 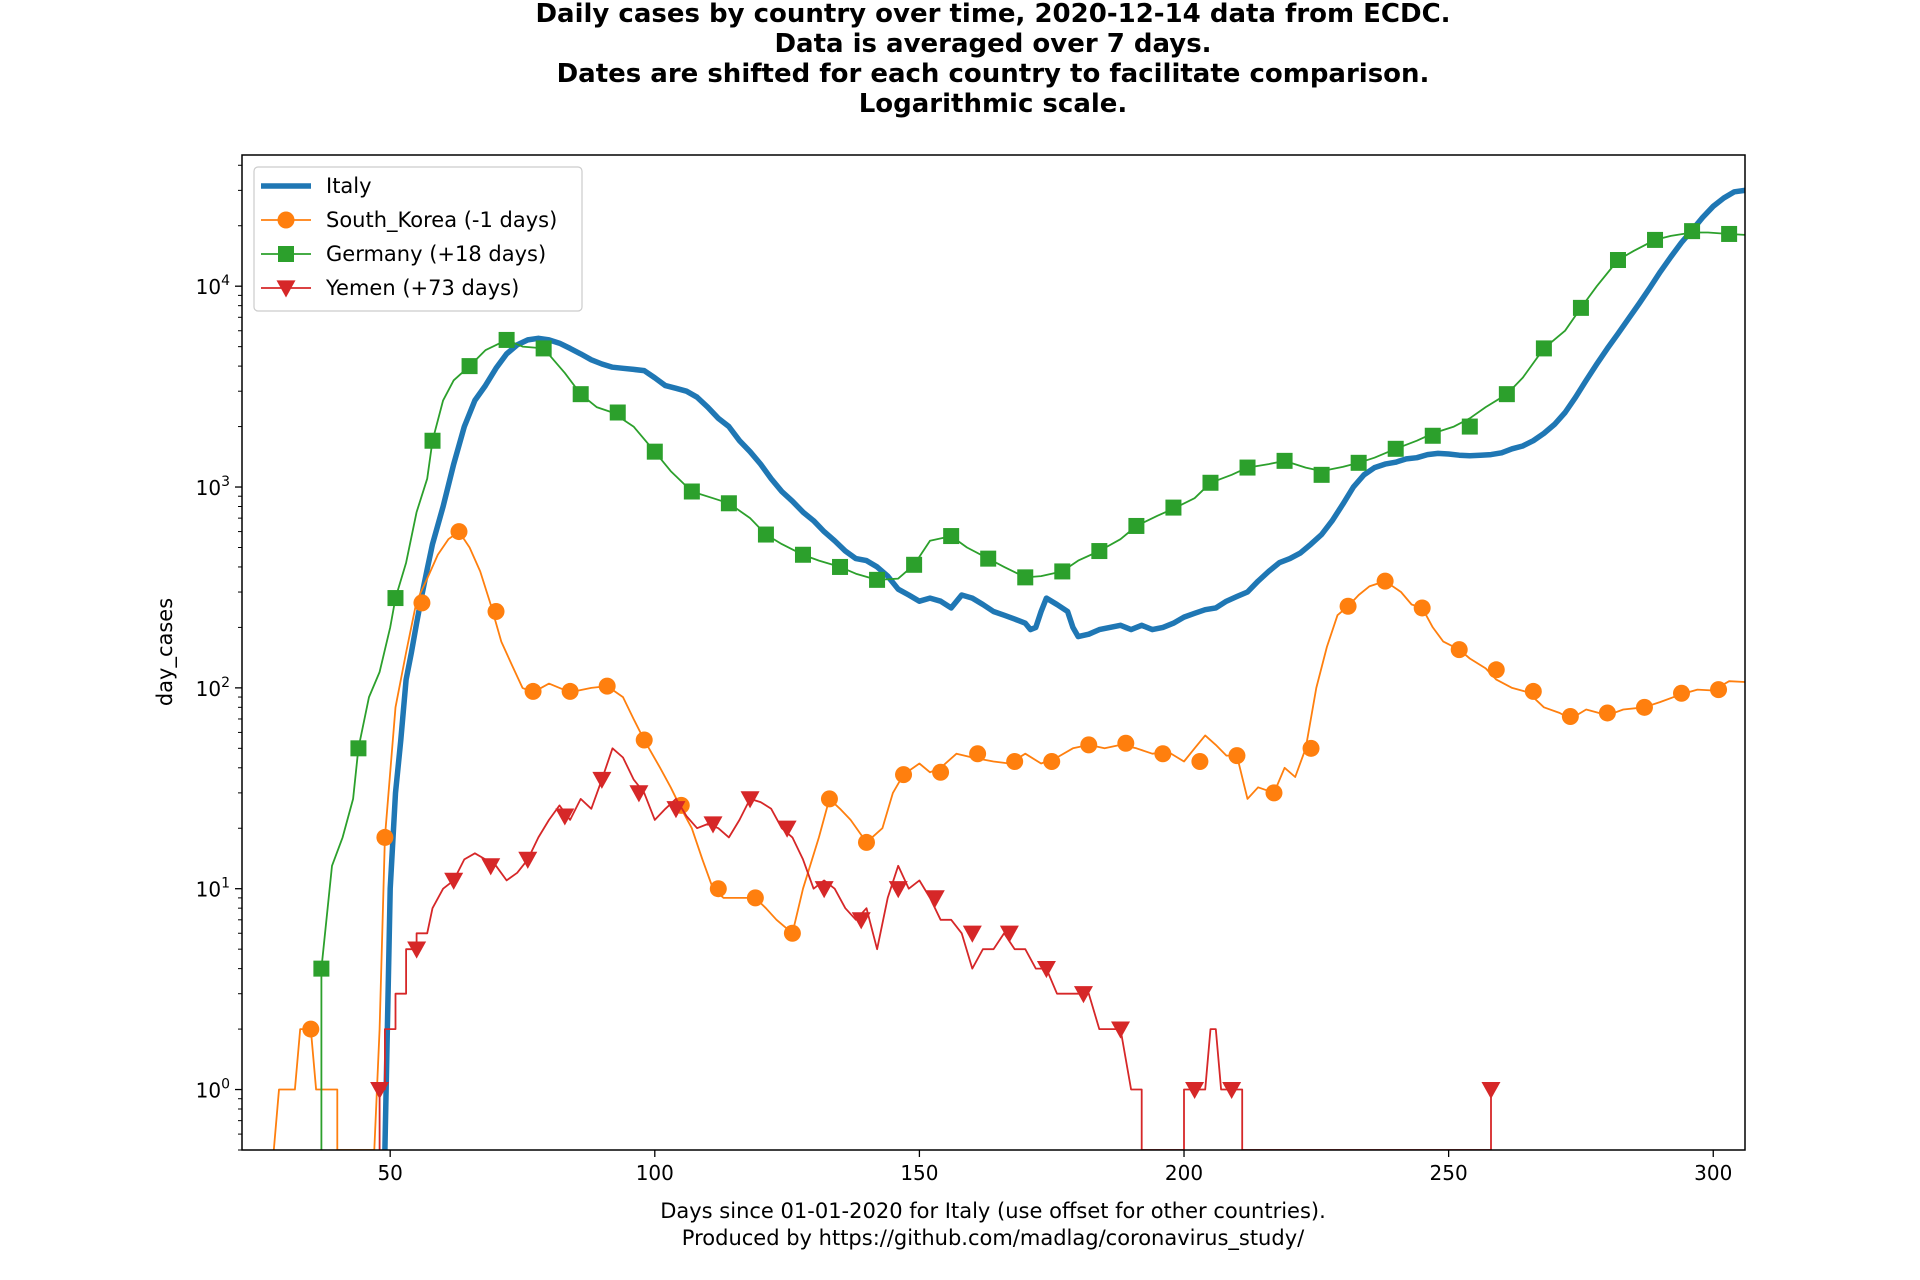 I want to click on legend-label-0: Italy, so click(x=349, y=186).